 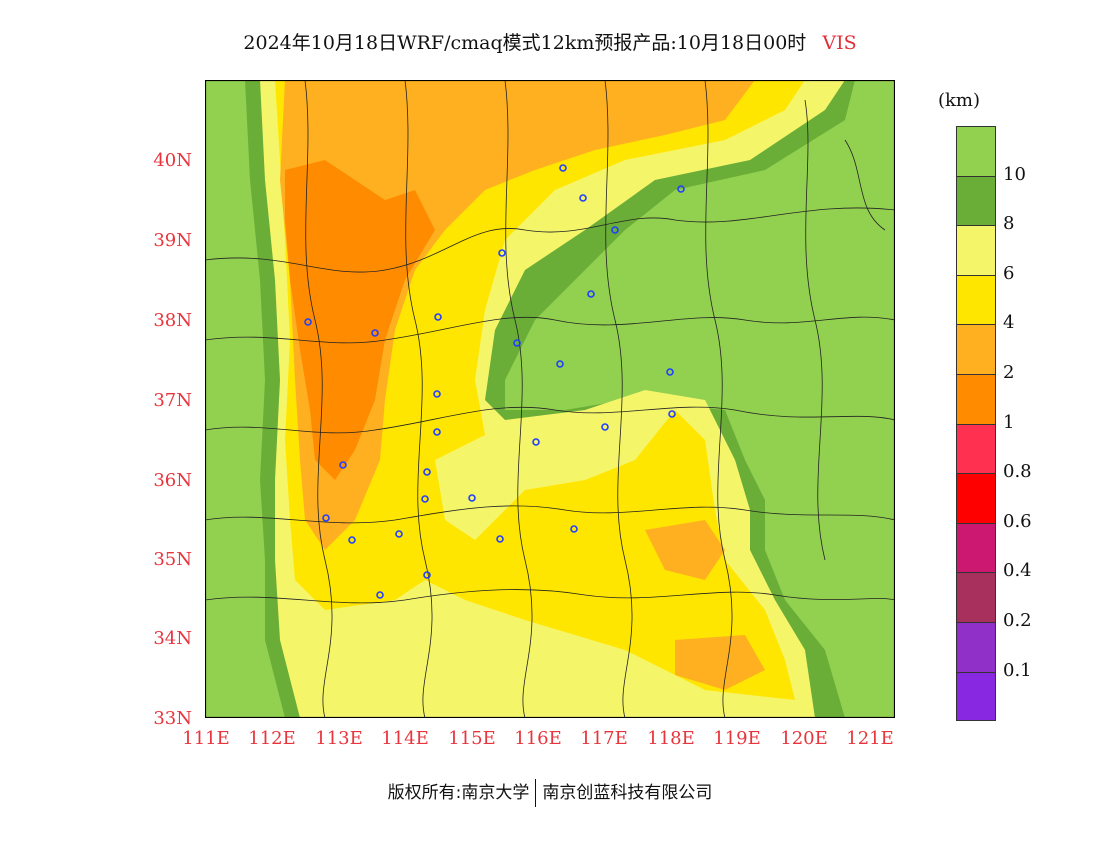 What do you see at coordinates (538, 738) in the screenshot?
I see `lon-tick-label: 116E` at bounding box center [538, 738].